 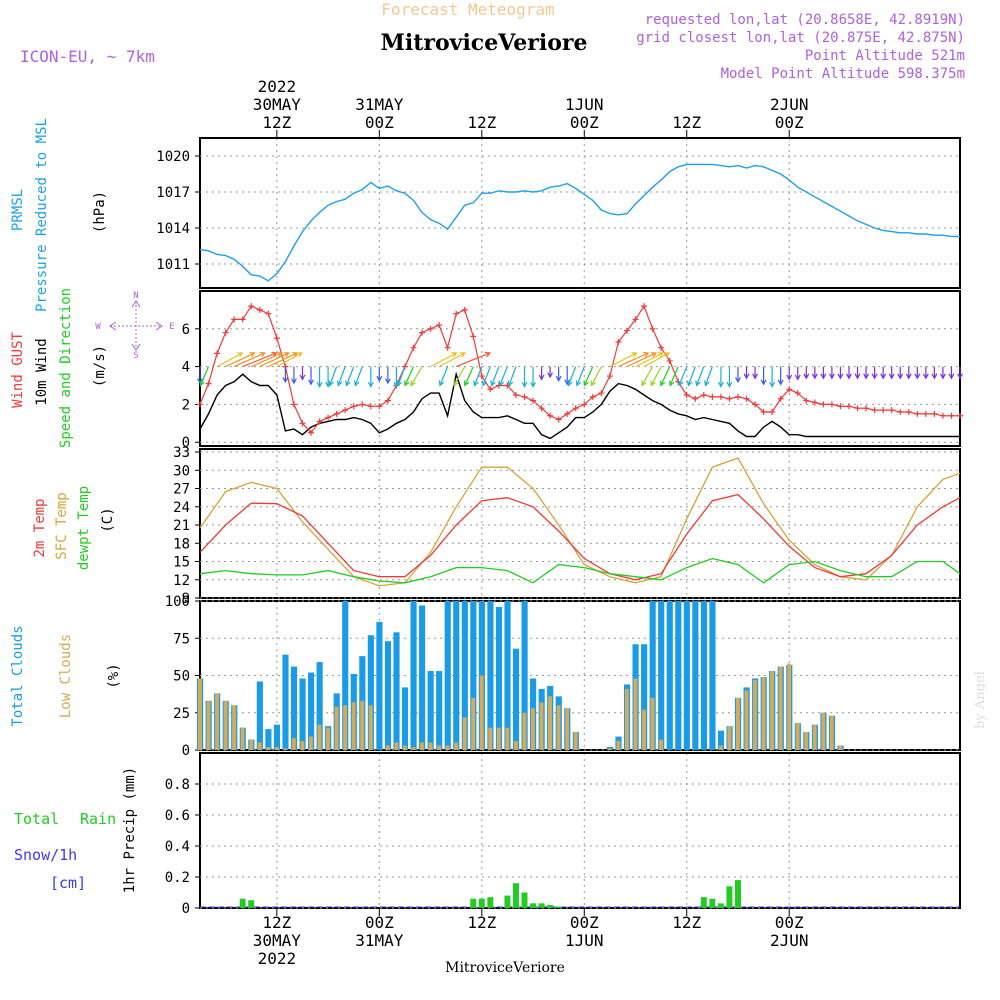 What do you see at coordinates (42, 371) in the screenshot?
I see `wind-label-10m: 10m Wind` at bounding box center [42, 371].